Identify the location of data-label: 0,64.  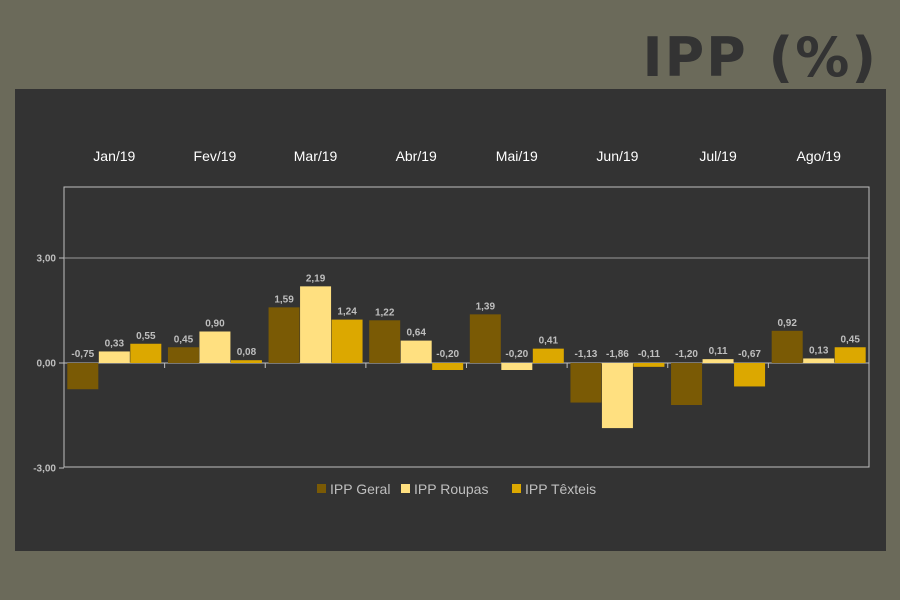
(416, 333).